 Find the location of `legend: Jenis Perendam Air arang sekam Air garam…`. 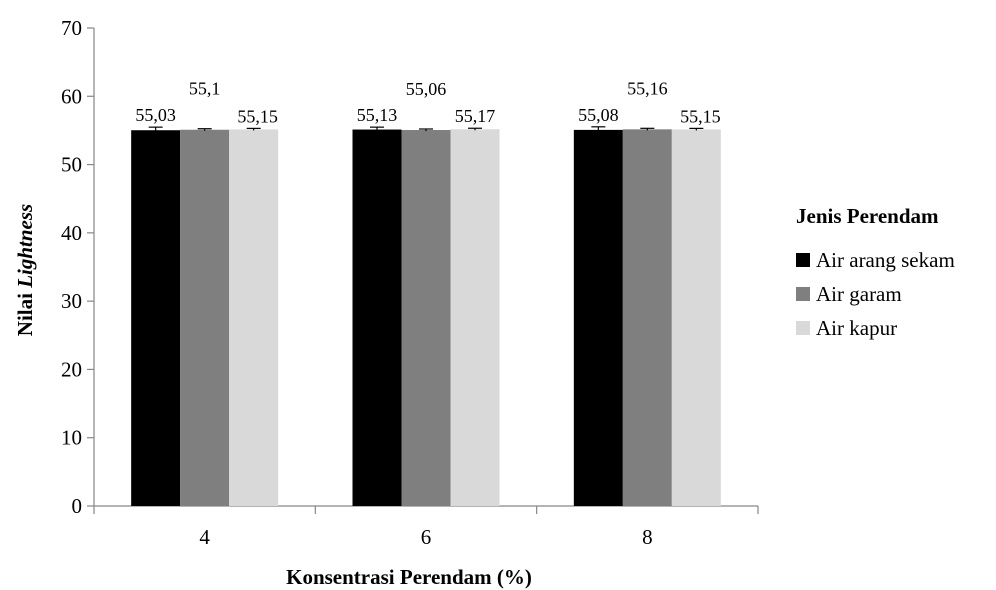

legend: Jenis Perendam Air arang sekam Air garam… is located at coordinates (875, 274).